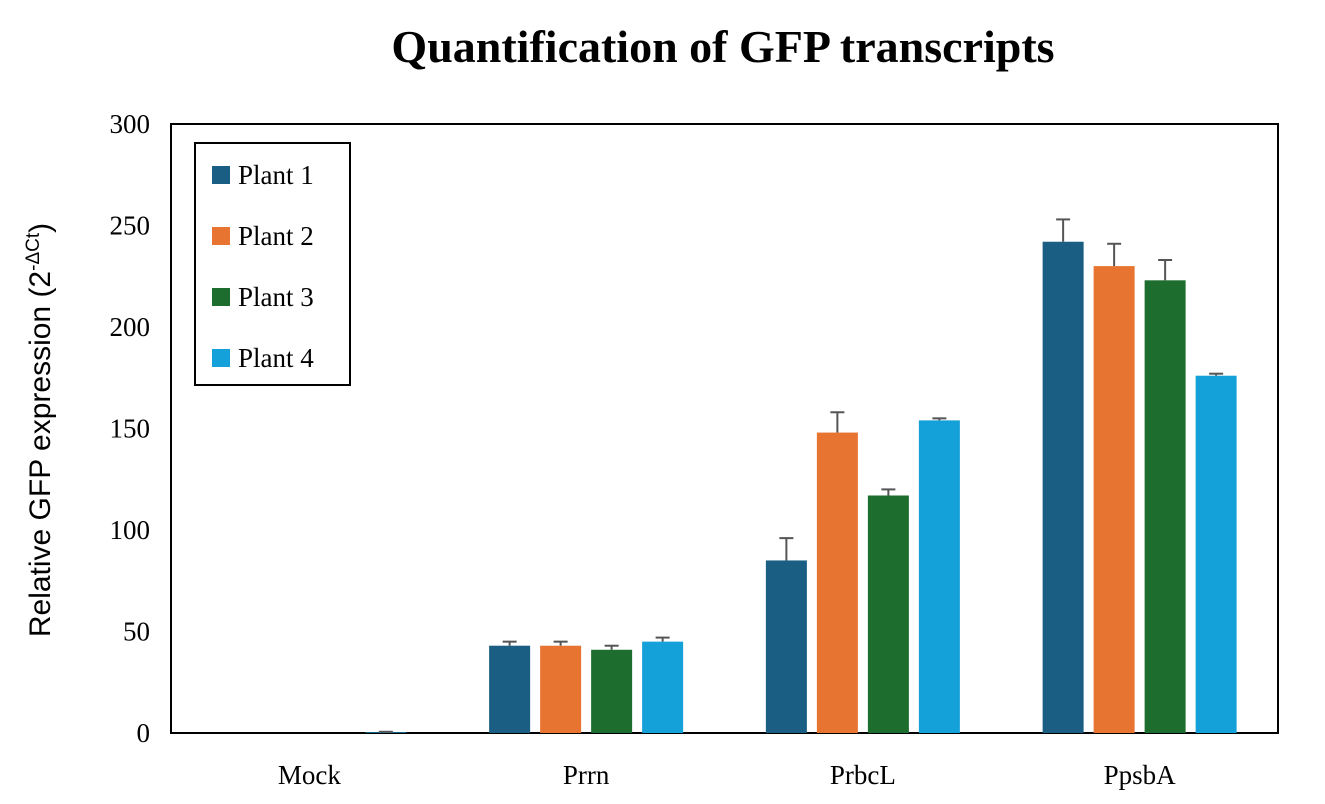 This screenshot has width=1325, height=804. Describe the element at coordinates (722, 46) in the screenshot. I see `chart-title: Quantification of GFP transcripts` at that location.